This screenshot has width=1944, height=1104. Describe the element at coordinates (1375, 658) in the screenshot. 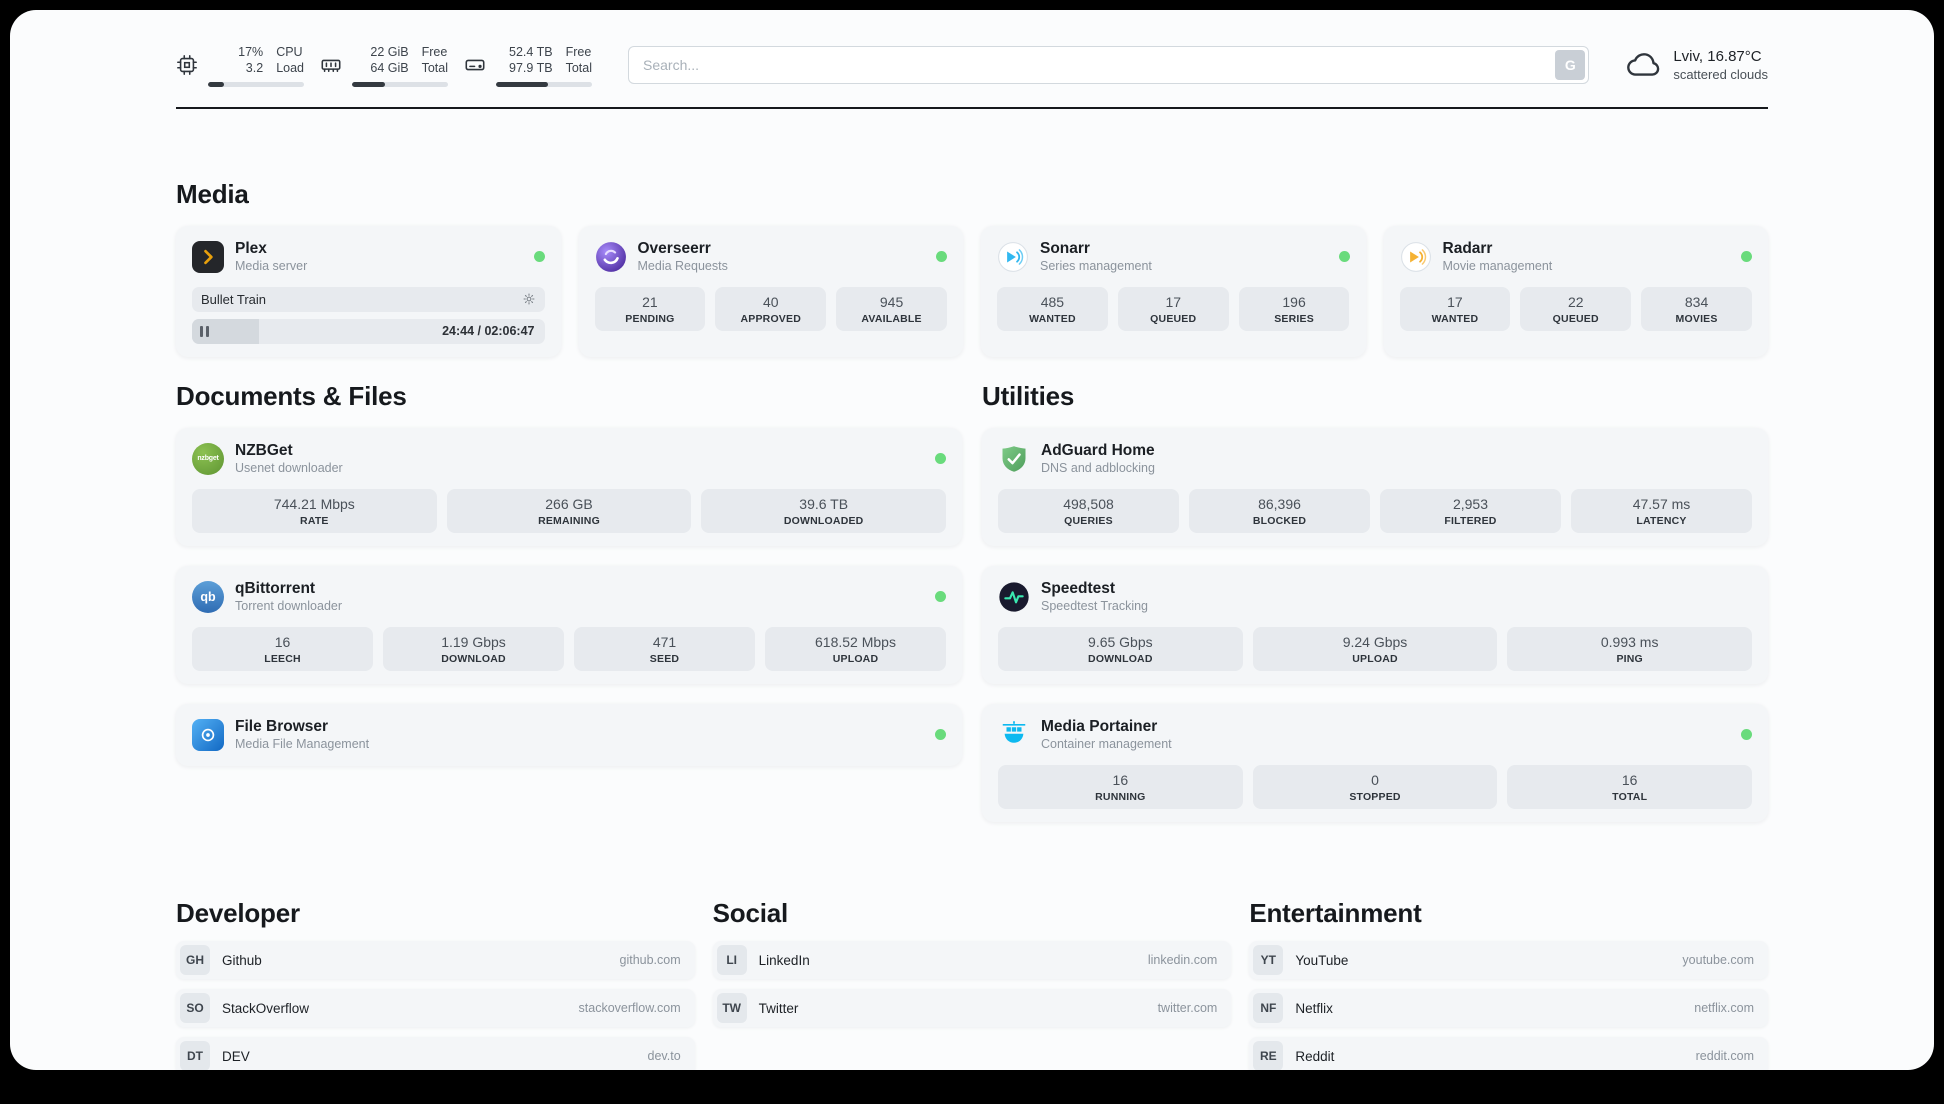

I see `stat-label: UPLOAD` at that location.